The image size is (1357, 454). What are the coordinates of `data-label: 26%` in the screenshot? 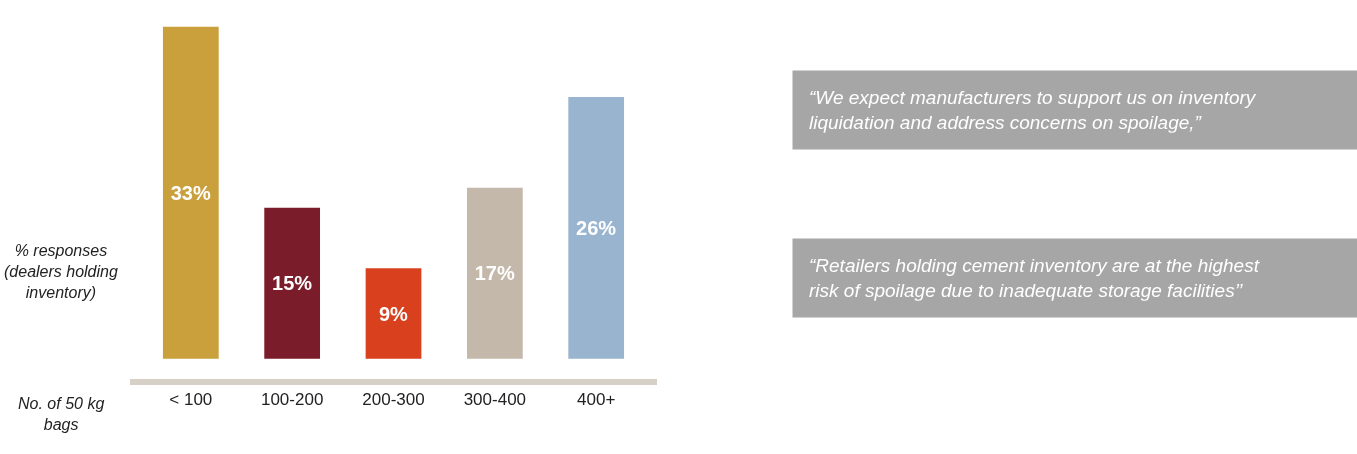 It's located at (596, 227).